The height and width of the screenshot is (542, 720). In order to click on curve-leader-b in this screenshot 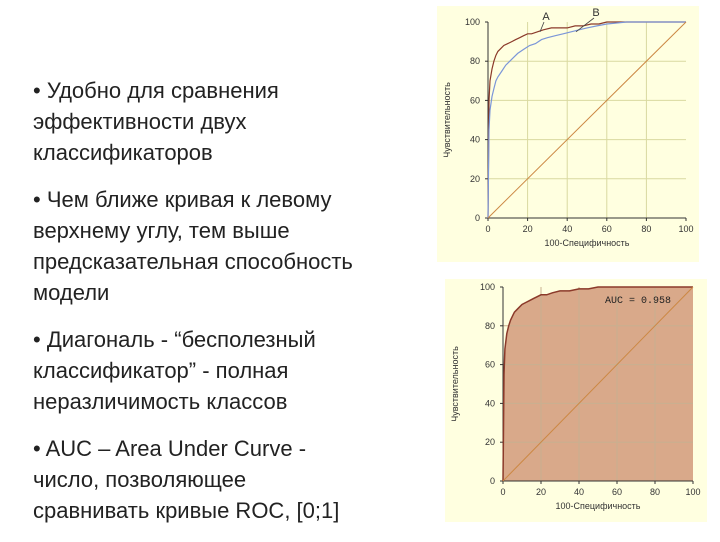, I will do `click(585, 25)`.